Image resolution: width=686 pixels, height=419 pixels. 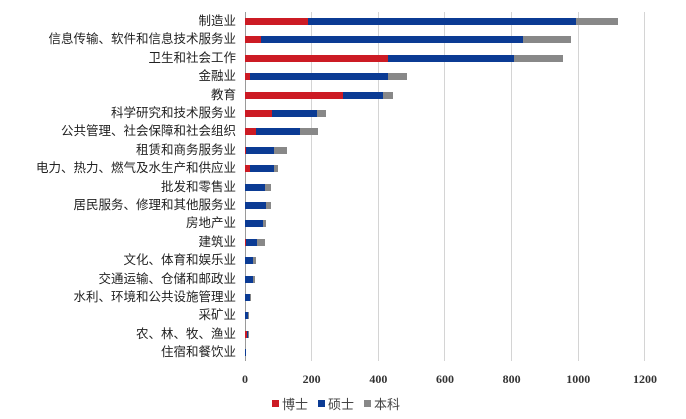 What do you see at coordinates (198, 352) in the screenshot?
I see `category-label: 住宿和餐饮业` at bounding box center [198, 352].